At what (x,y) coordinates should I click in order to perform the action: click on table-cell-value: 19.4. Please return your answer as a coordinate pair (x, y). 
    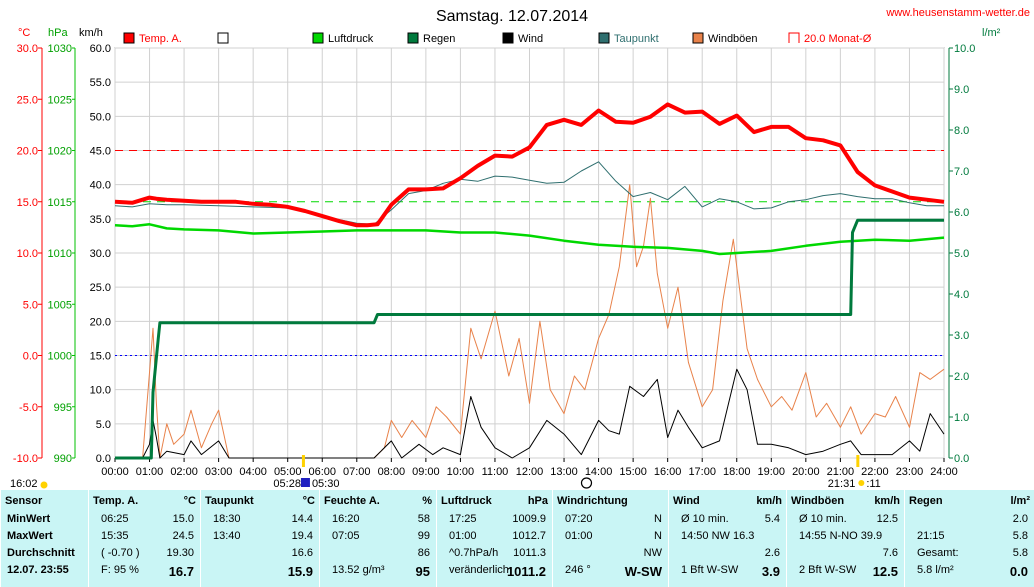
    Looking at the image, I should click on (302, 536).